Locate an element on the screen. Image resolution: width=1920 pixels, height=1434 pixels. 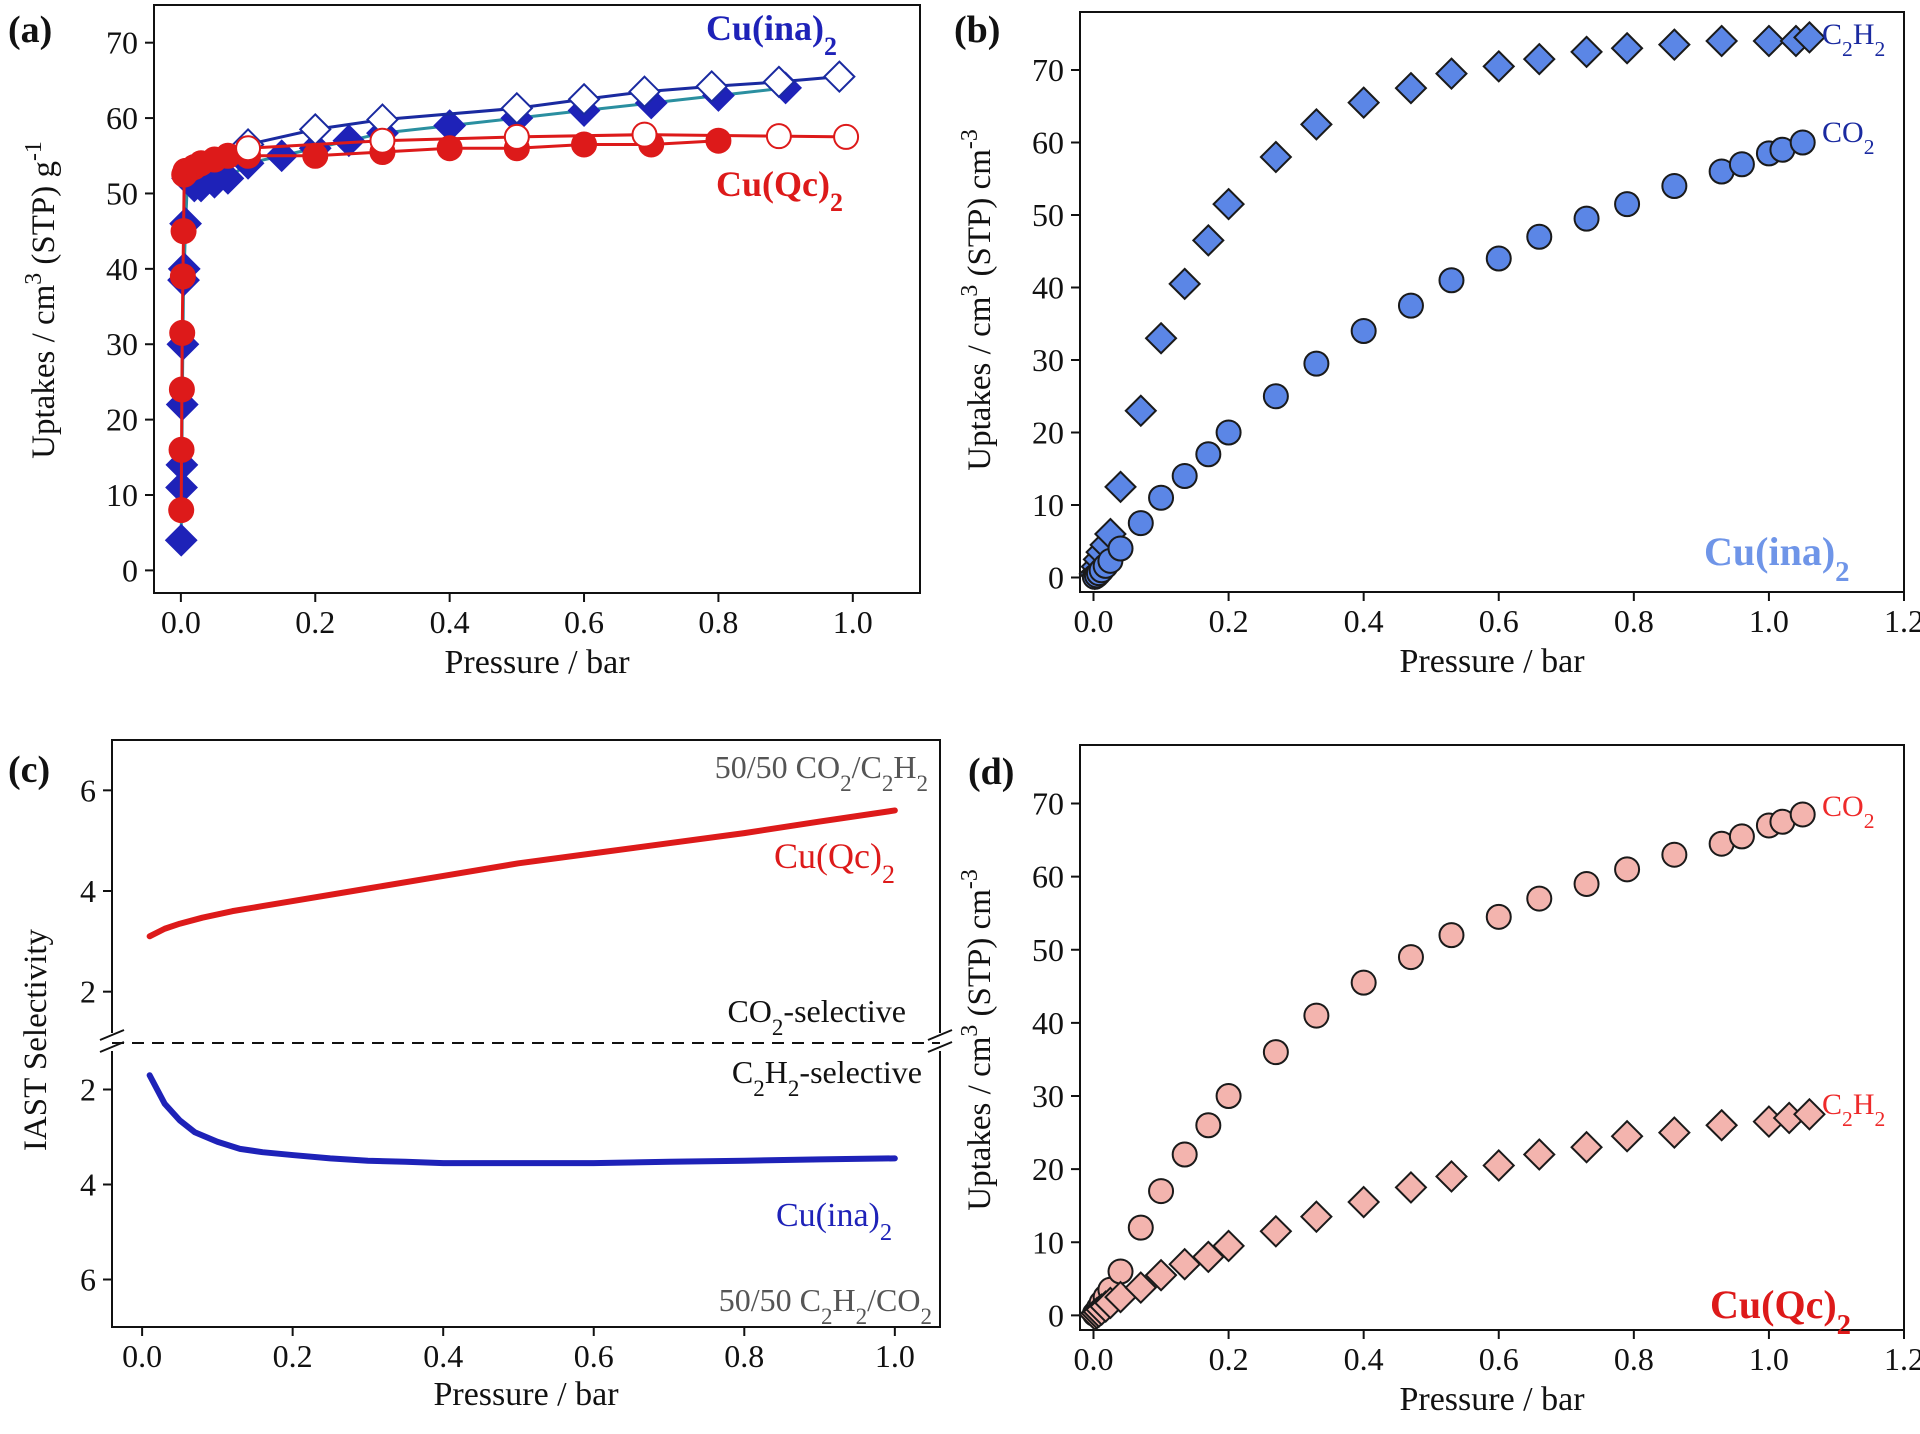
note-co2-c2h2-mix: 50/50 CO2/C2H2 is located at coordinates (821, 772).